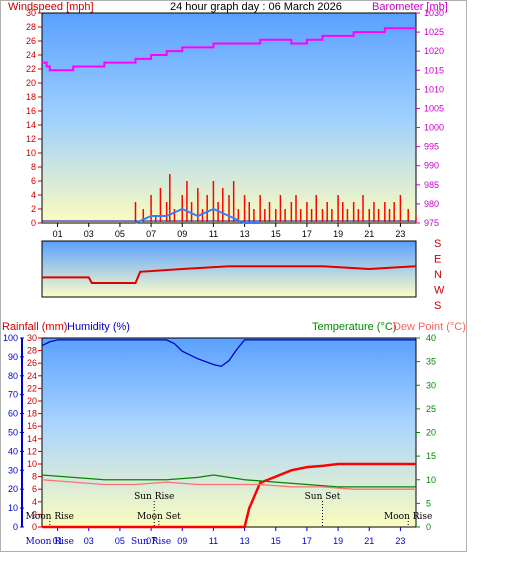  What do you see at coordinates (354, 327) in the screenshot?
I see `chart3-ylabel-temp: Temperature (°C)` at bounding box center [354, 327].